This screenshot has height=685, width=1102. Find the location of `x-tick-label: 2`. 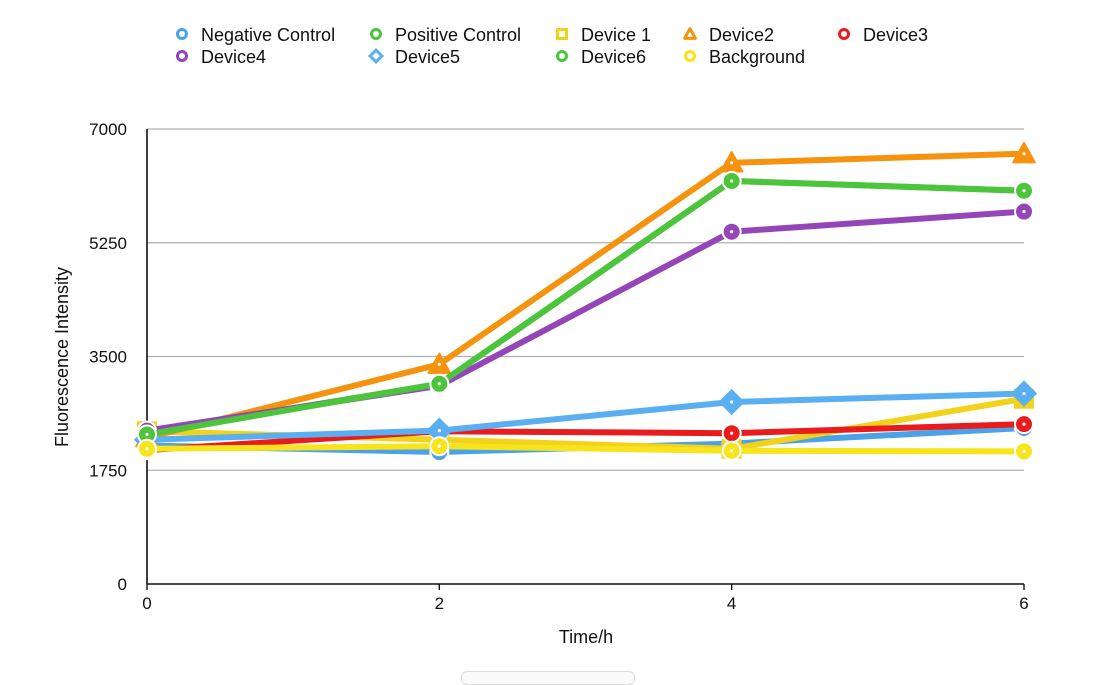

x-tick-label: 2 is located at coordinates (439, 603).